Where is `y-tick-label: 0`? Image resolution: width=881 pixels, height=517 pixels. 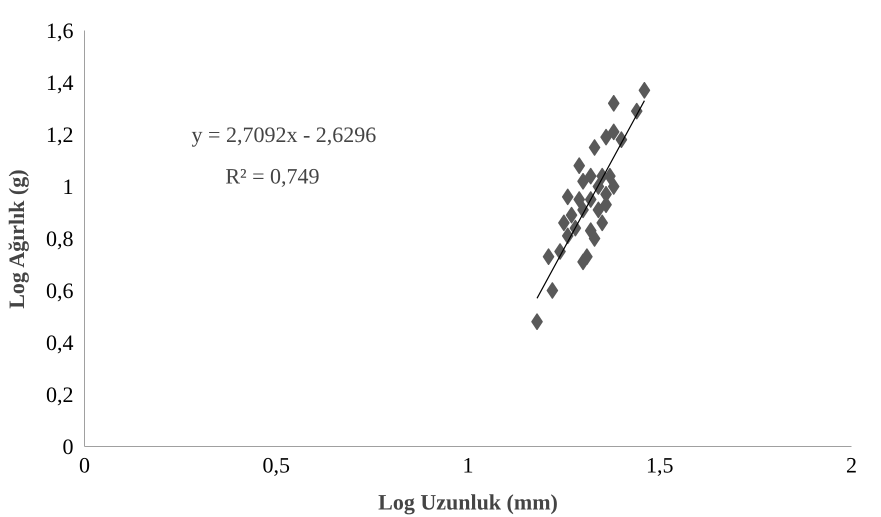 y-tick-label: 0 is located at coordinates (68, 446).